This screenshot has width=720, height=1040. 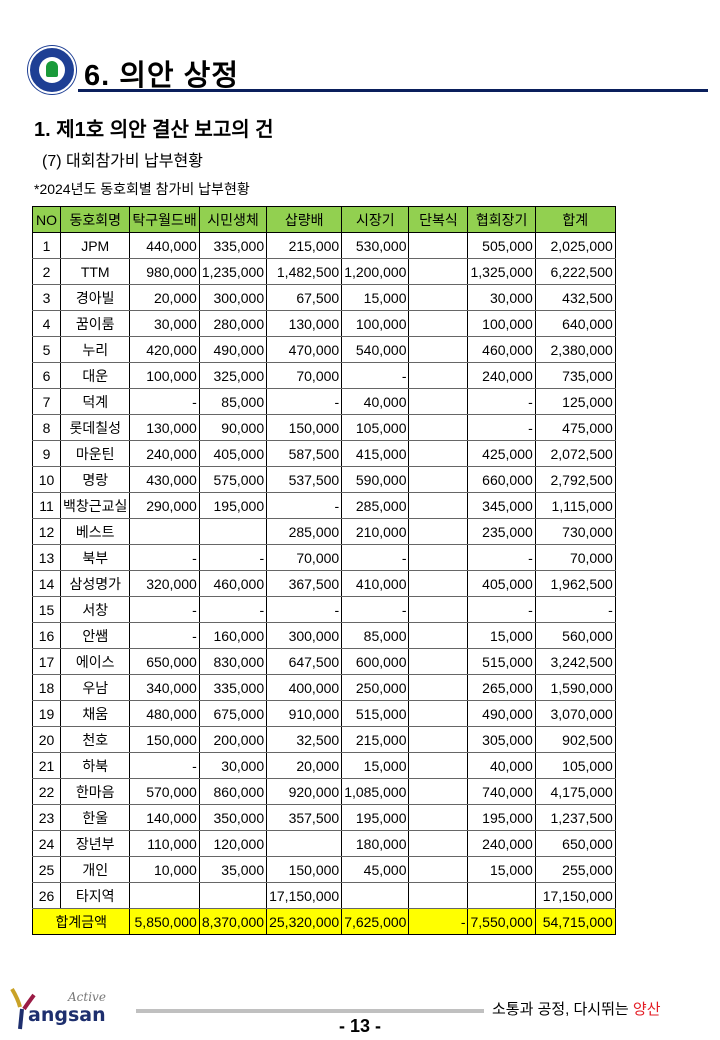 What do you see at coordinates (95, 843) in the screenshot?
I see `club-name: 장년부` at bounding box center [95, 843].